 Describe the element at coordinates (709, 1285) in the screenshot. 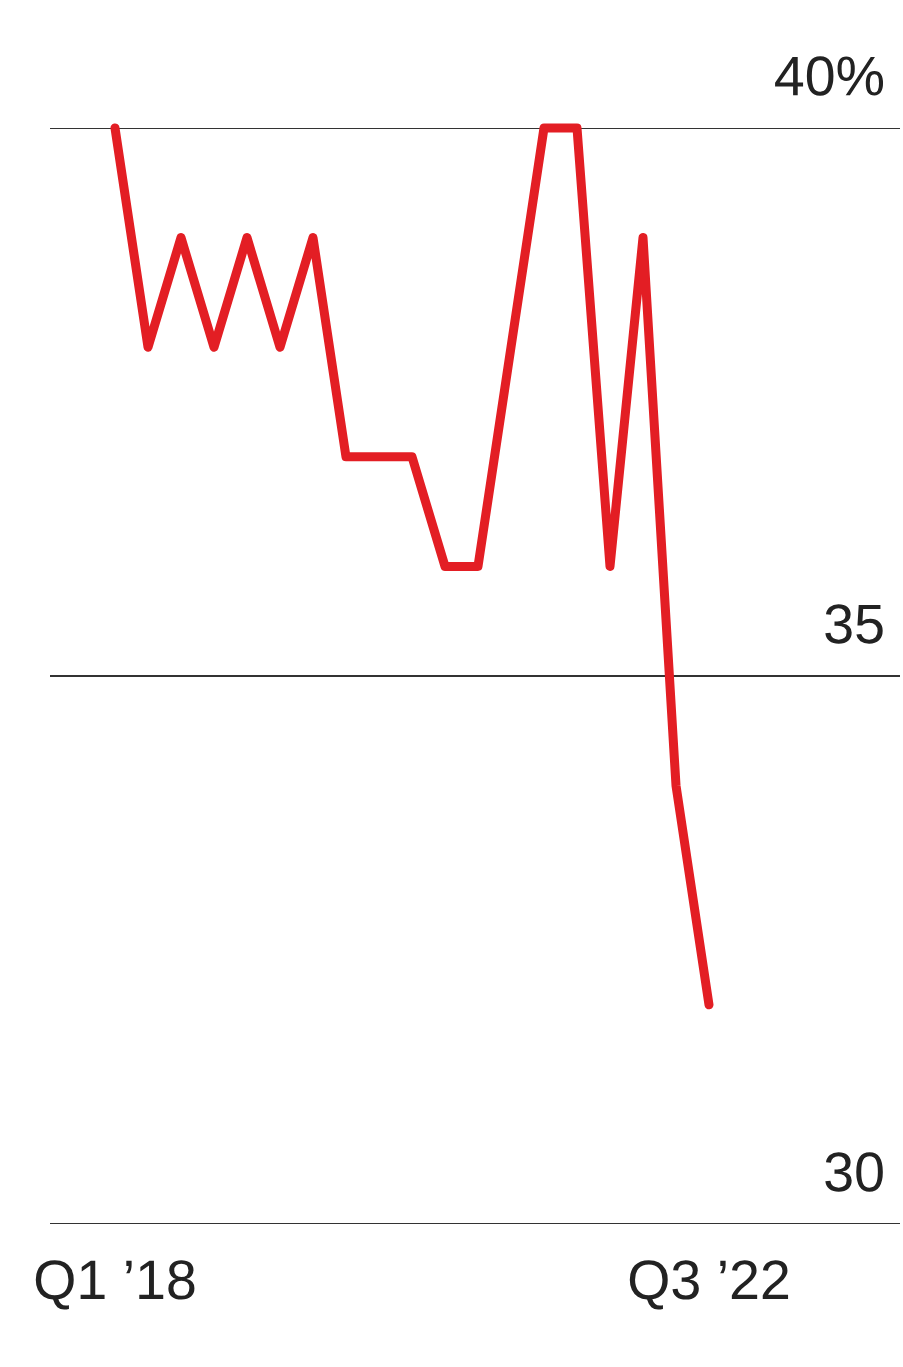

I see `x-tick-label: Q3 ’22` at that location.